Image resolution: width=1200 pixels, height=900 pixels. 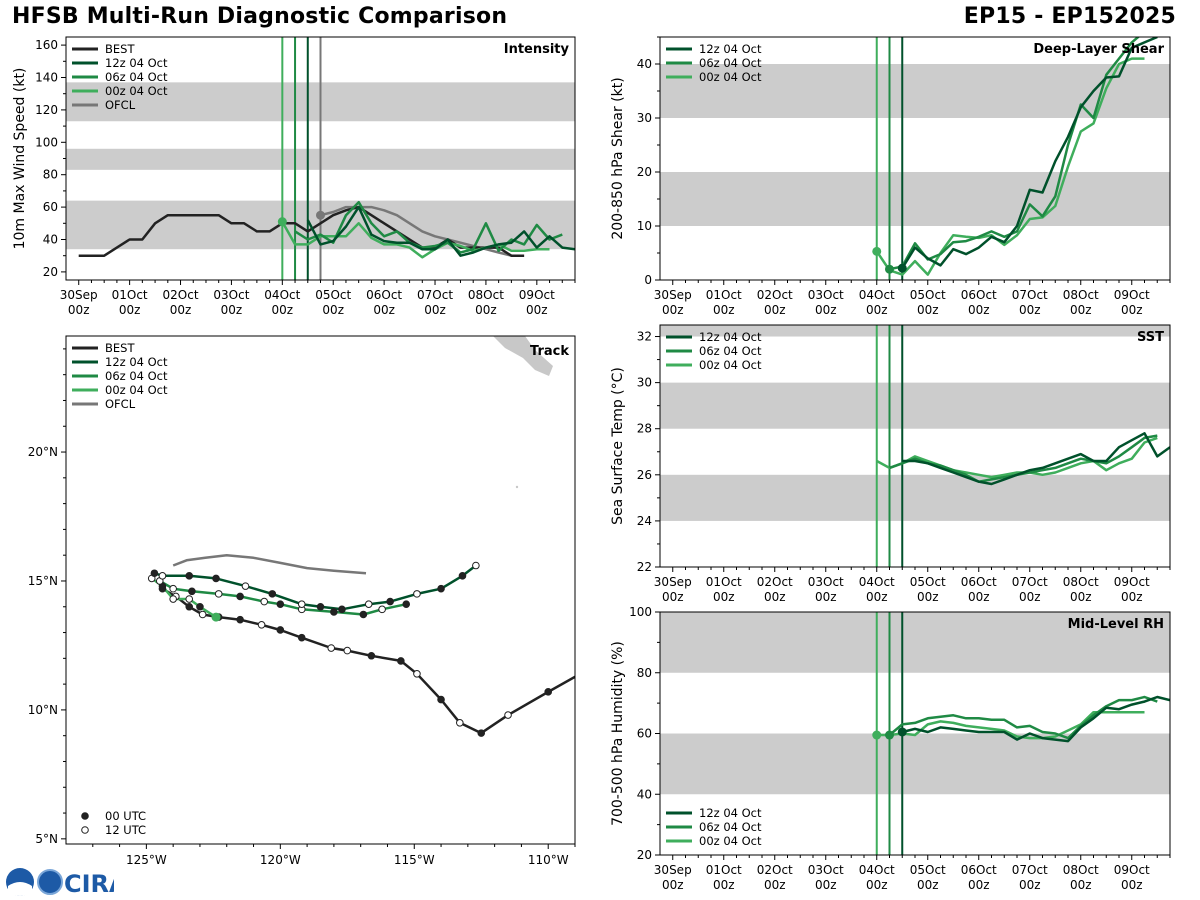 I want to click on shear-x-tick-label: 01Oct, so click(x=724, y=295).